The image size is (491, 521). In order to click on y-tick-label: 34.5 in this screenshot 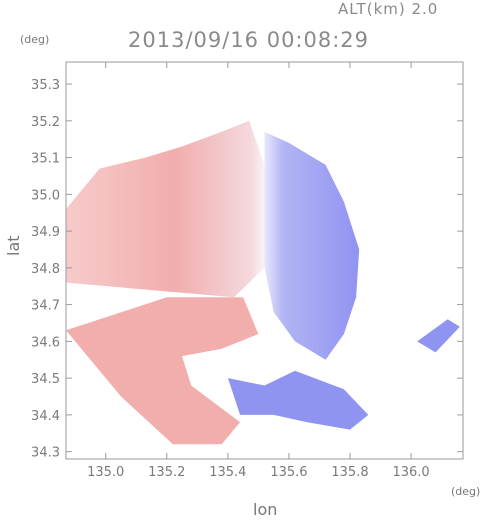, I will do `click(45, 379)`.